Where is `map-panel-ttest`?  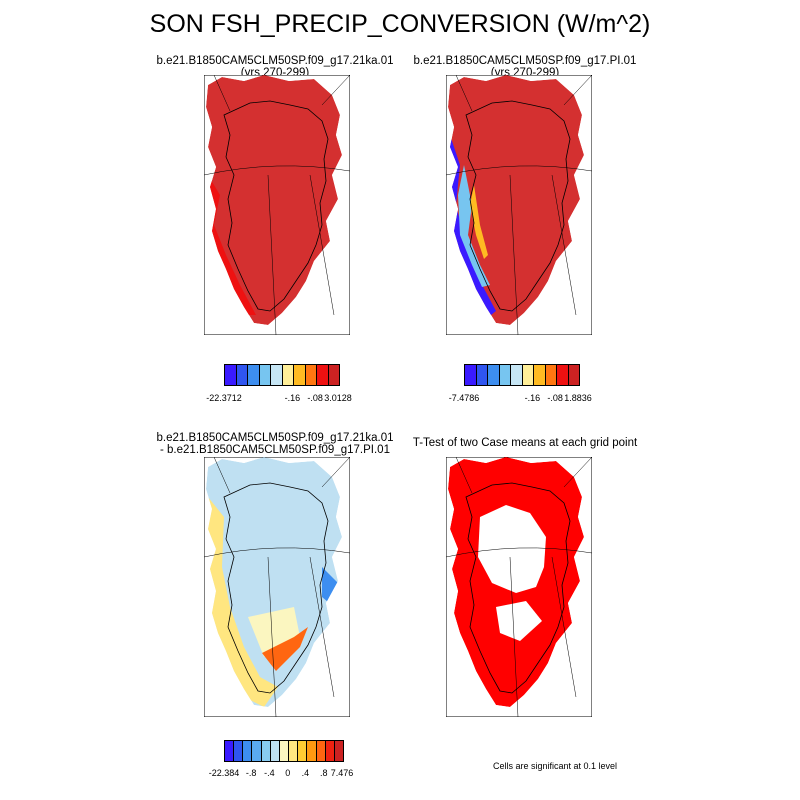
map-panel-ttest is located at coordinates (519, 587).